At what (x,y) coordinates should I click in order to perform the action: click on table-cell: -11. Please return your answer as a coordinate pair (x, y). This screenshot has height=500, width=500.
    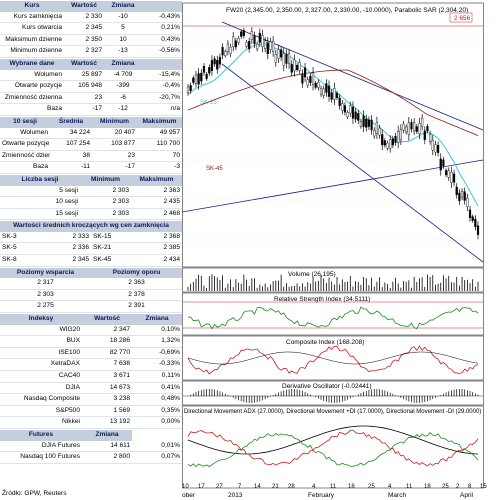
    Looking at the image, I should click on (71, 167).